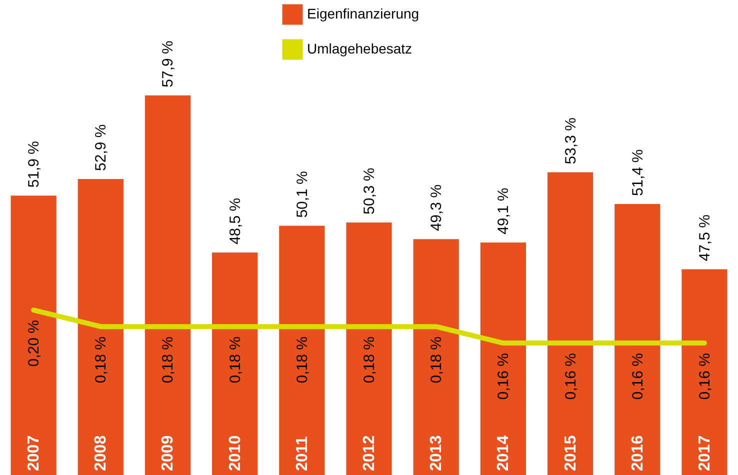 This screenshot has height=475, width=738. I want to click on data-label: 51,4 %, so click(637, 172).